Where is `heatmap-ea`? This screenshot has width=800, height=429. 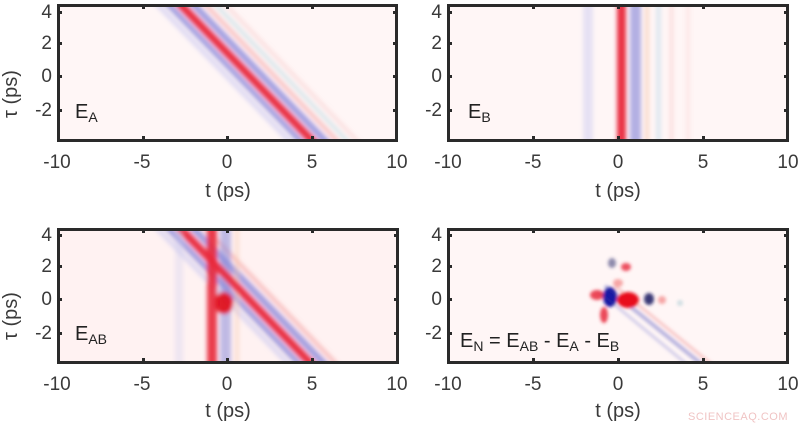 heatmap-ea is located at coordinates (257, 73).